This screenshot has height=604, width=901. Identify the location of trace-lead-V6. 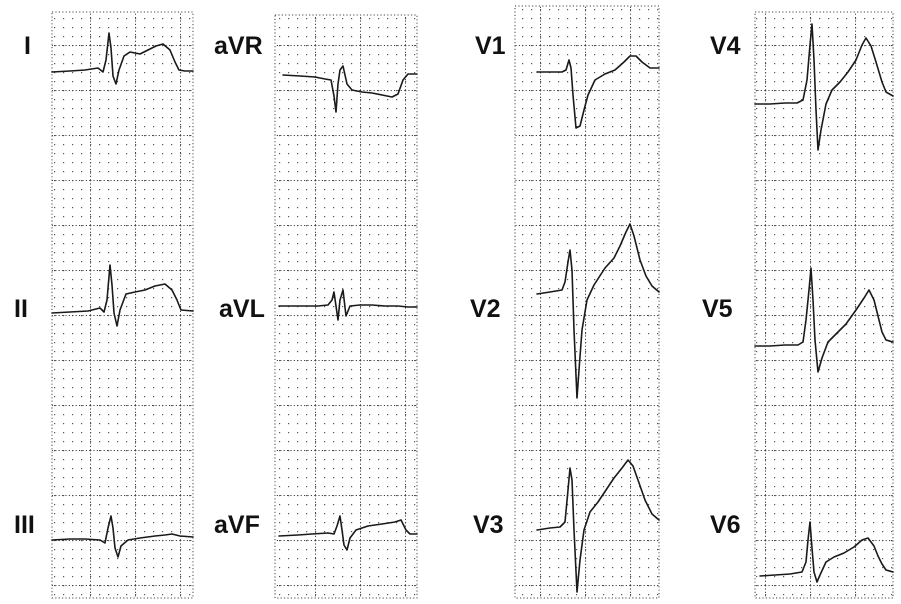
(826, 552).